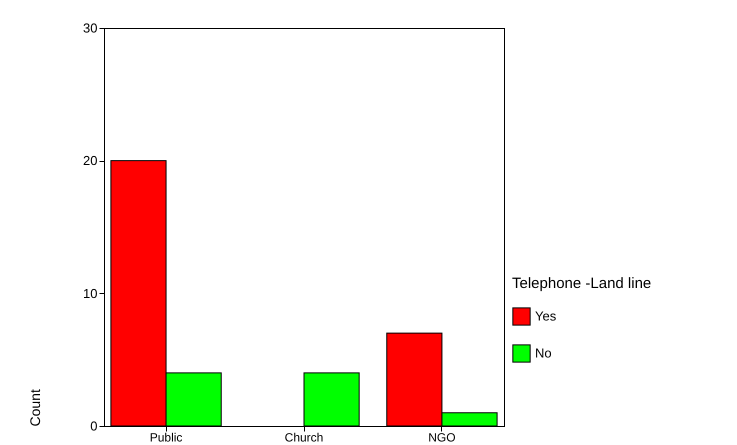 This screenshot has width=737, height=445. I want to click on legend-label: No, so click(543, 353).